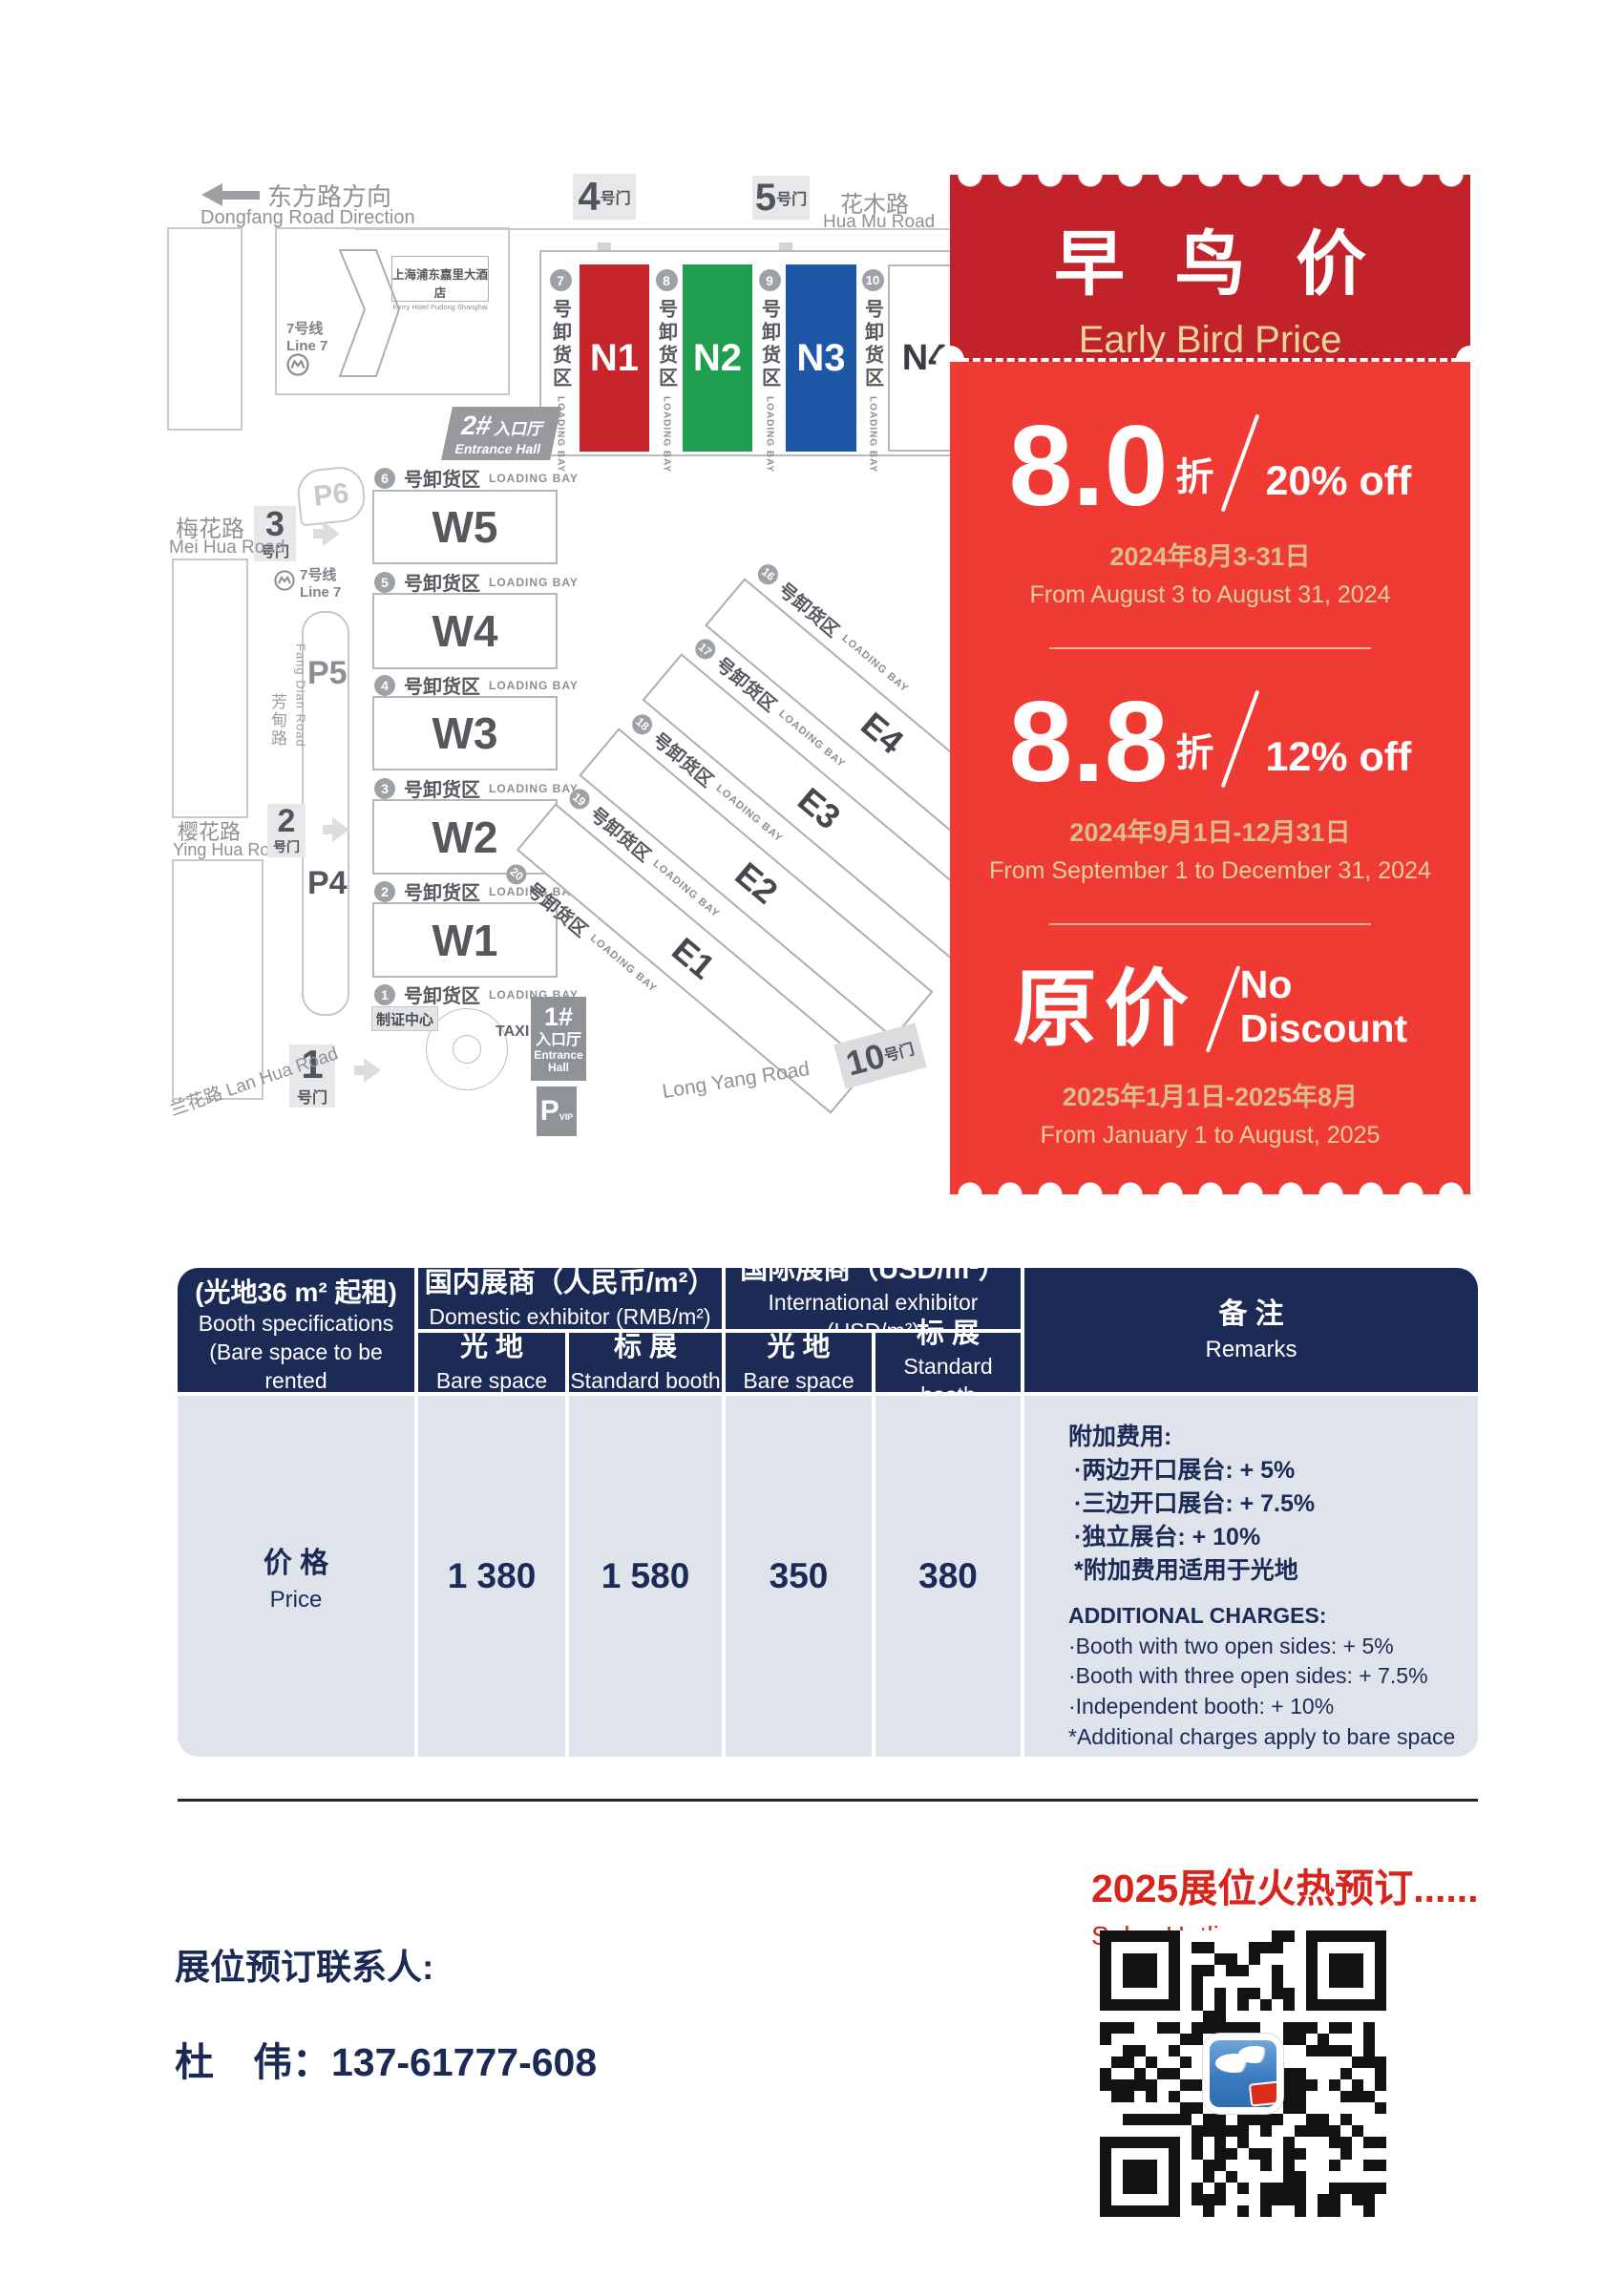 The image size is (1624, 2278). I want to click on hall-W1-label: W1, so click(465, 940).